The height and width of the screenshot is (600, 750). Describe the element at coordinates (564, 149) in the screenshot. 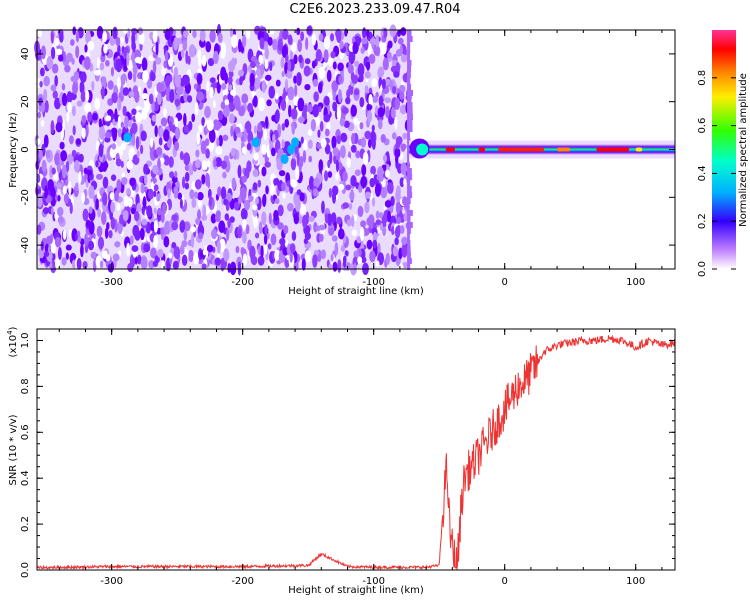

I see `signal-core` at that location.